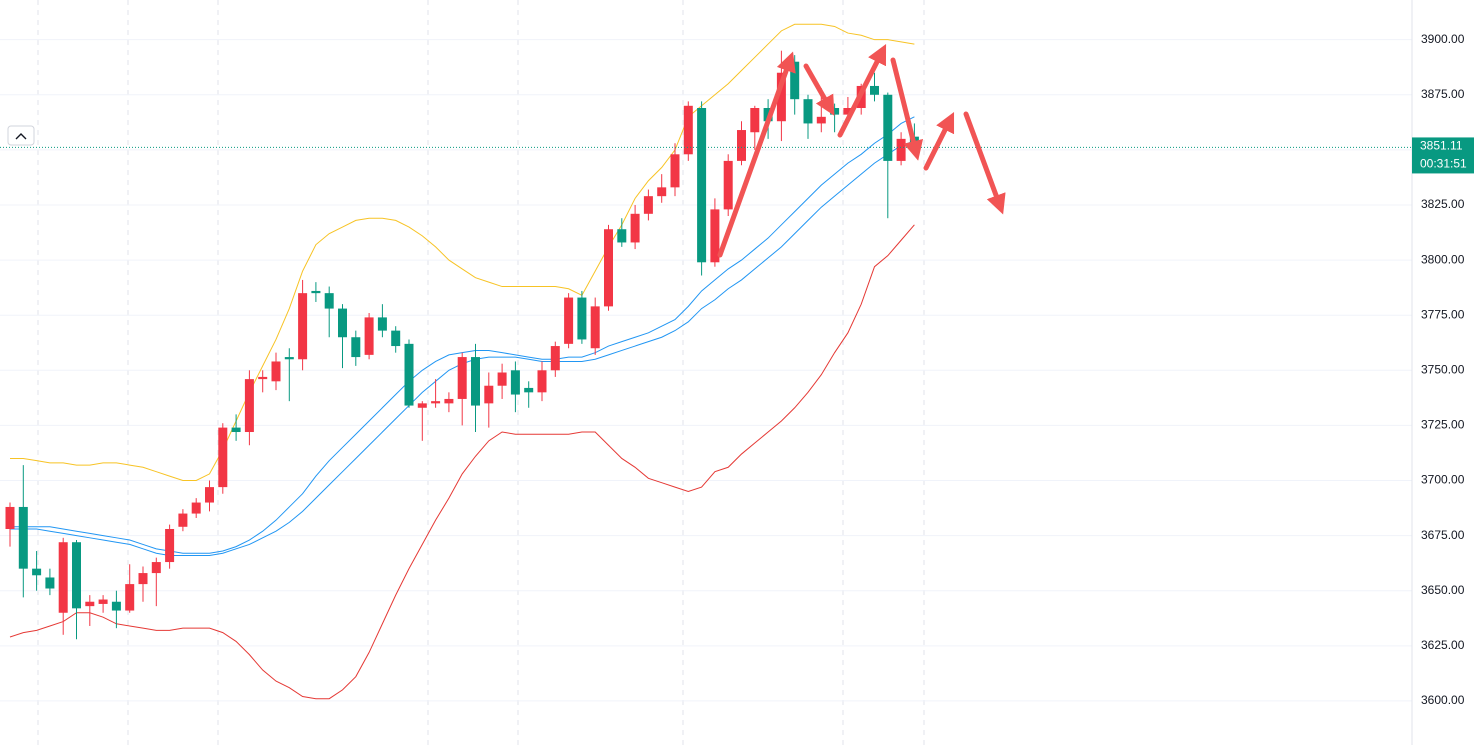 This screenshot has width=1476, height=745. Describe the element at coordinates (861, 150) in the screenshot. I see `annotation-arrows` at that location.